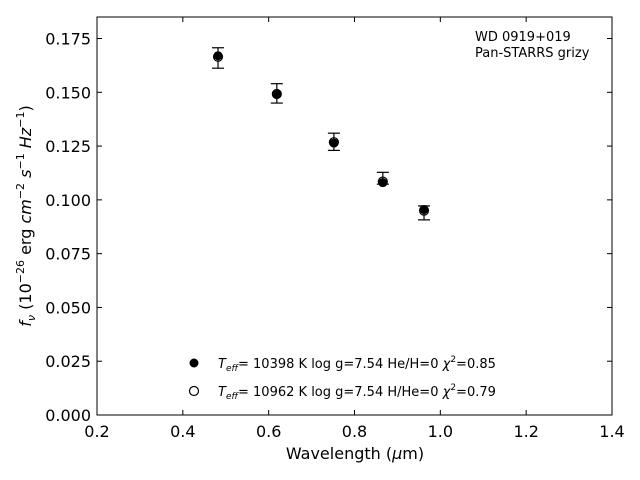 The width and height of the screenshot is (640, 480). I want to click on errorbars, so click(321, 134).